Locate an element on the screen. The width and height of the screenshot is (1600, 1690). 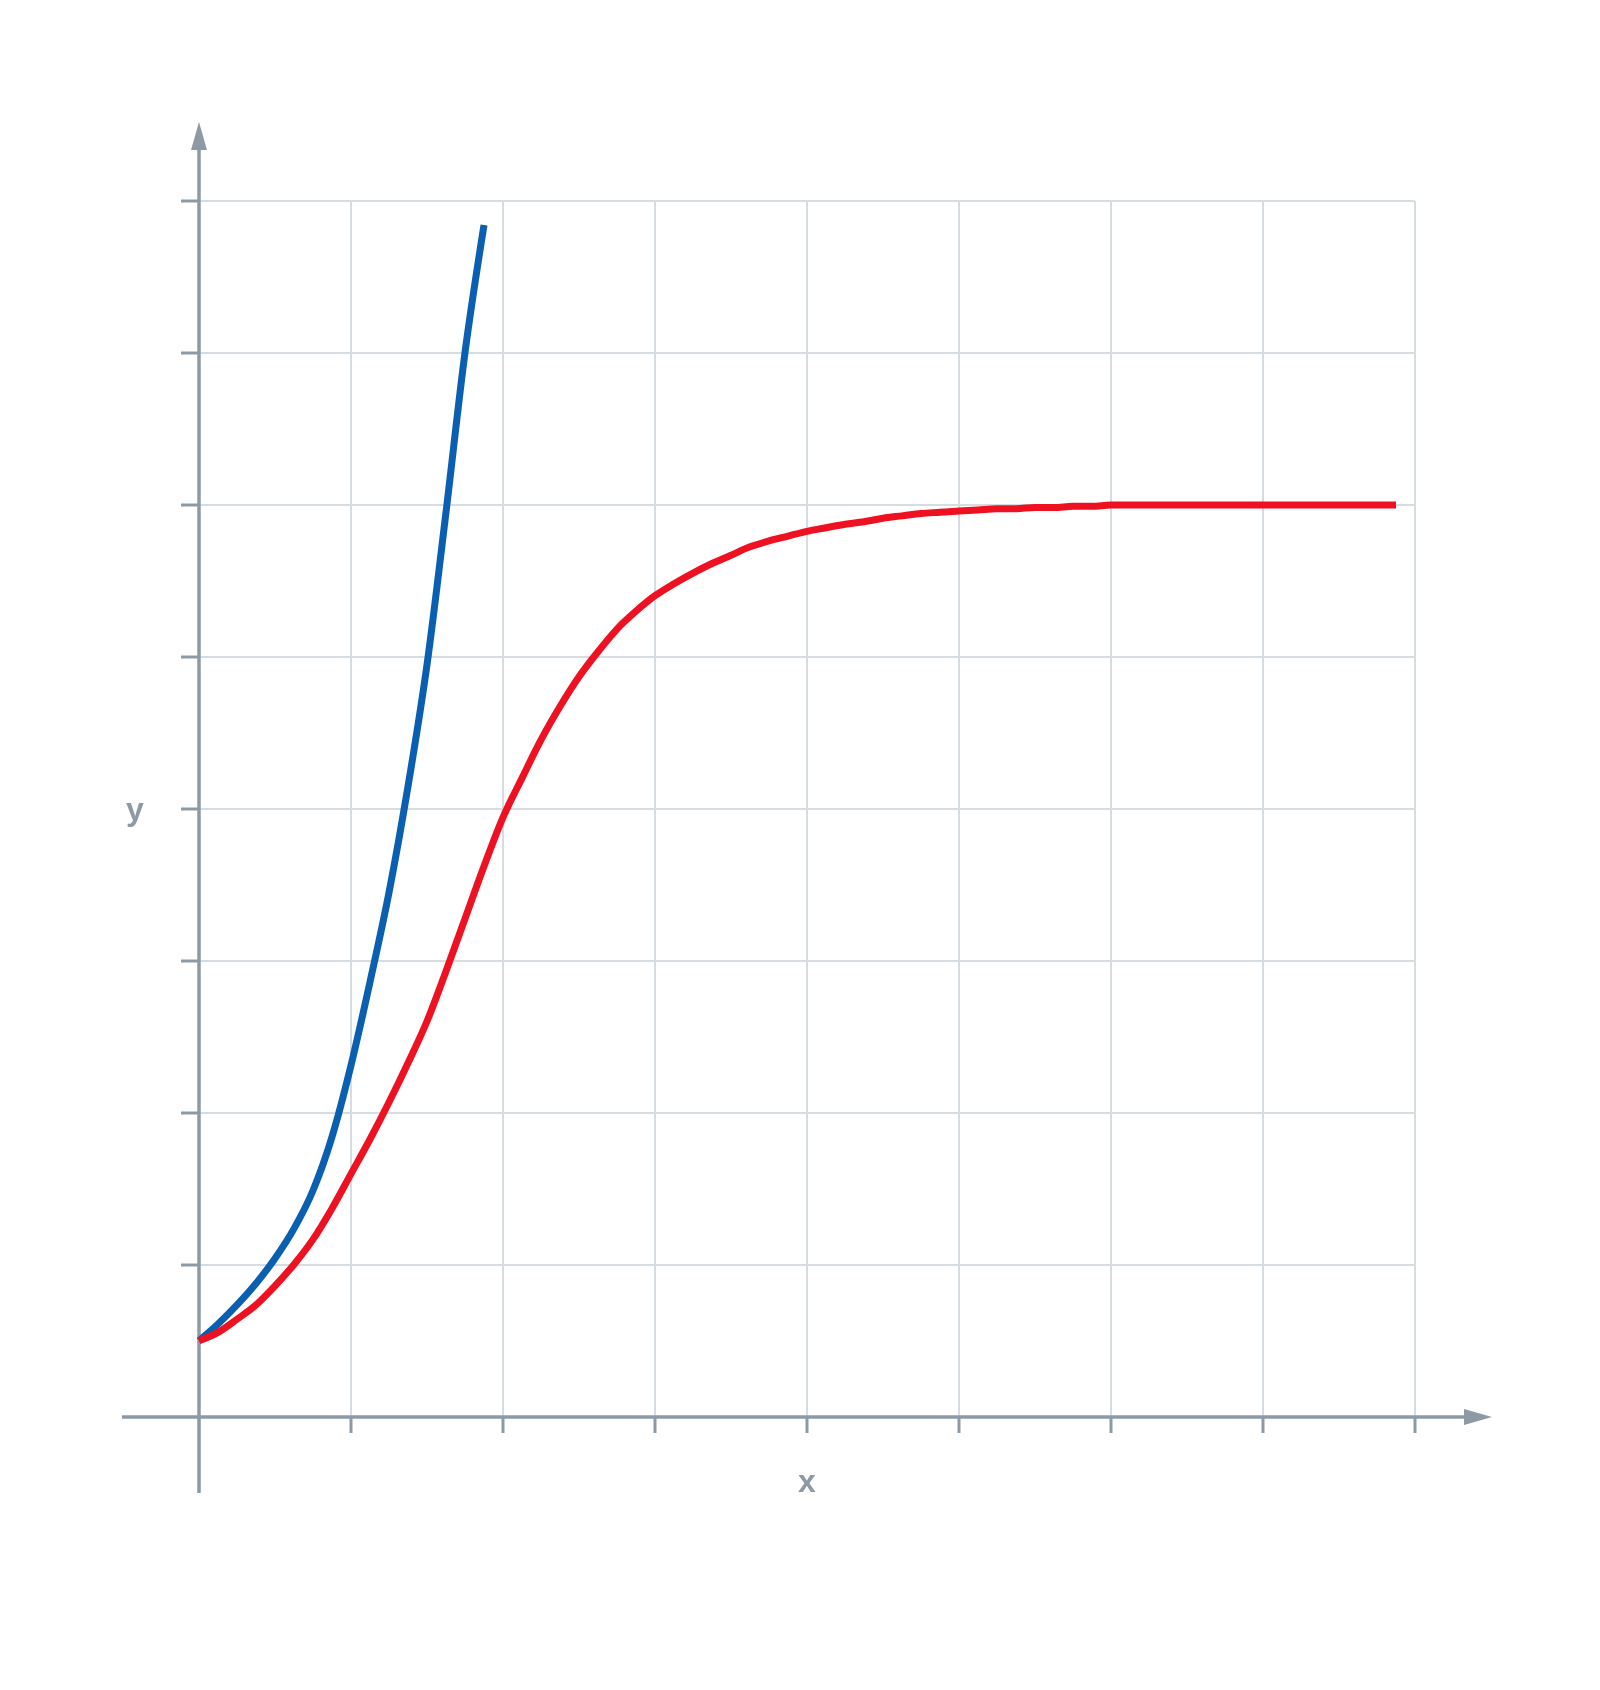
x-axis-title: x is located at coordinates (807, 1481).